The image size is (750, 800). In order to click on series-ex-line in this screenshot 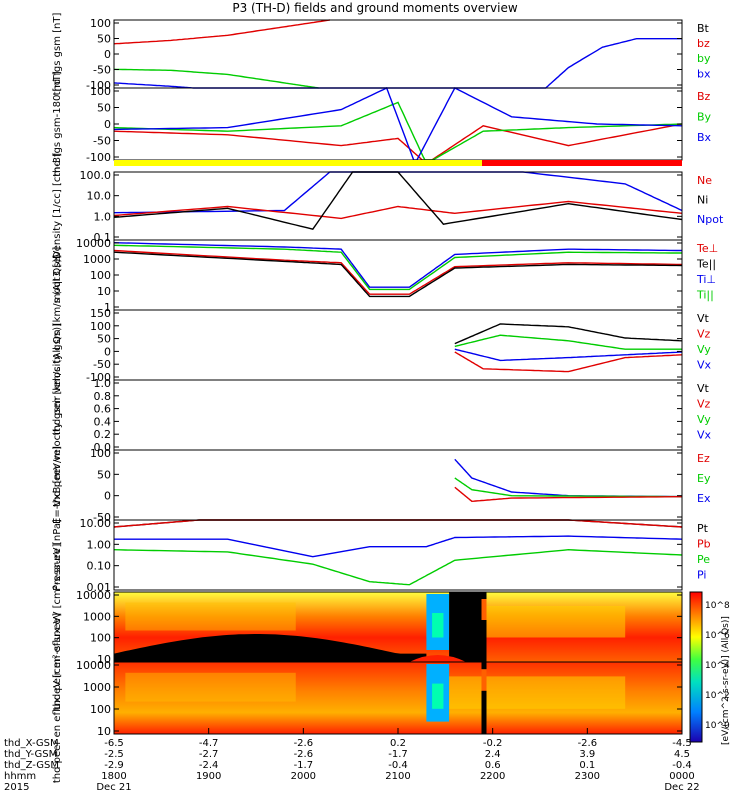, I will do `click(568, 478)`.